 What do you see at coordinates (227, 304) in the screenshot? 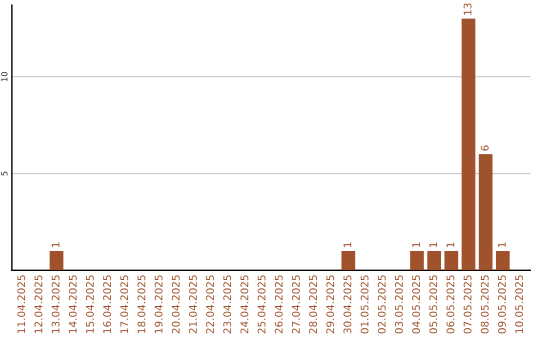
I see `x-tick-label: 23.04.2025` at bounding box center [227, 304].